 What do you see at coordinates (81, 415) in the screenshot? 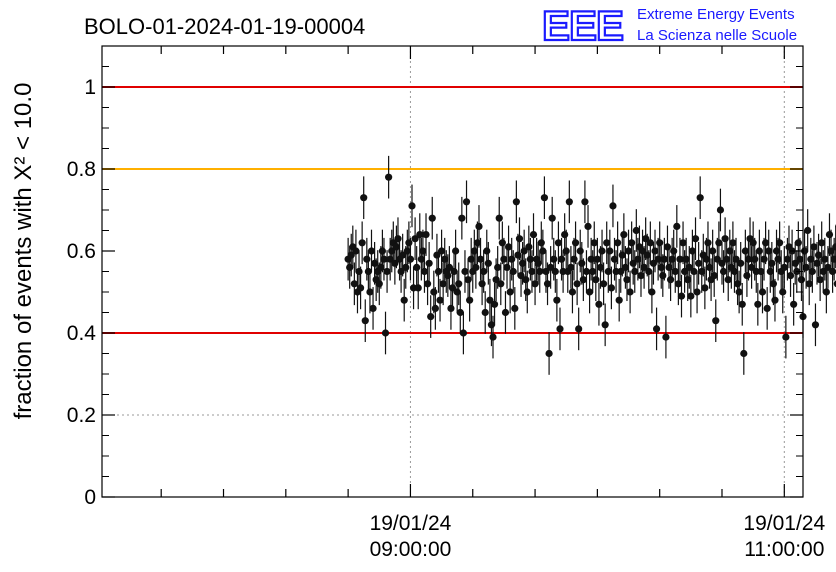
I see `y-tick-label: 0.2` at bounding box center [81, 415].